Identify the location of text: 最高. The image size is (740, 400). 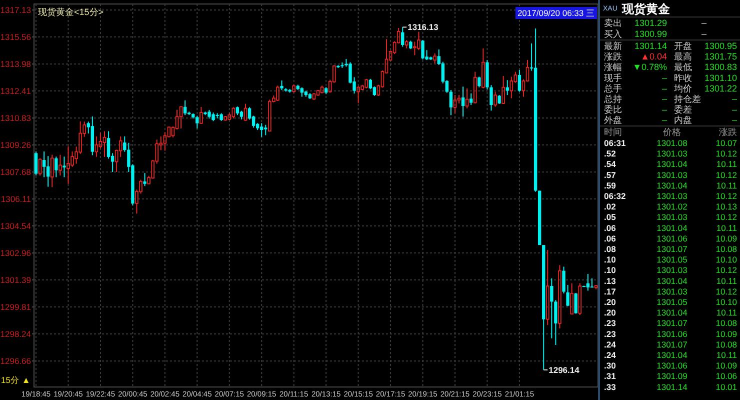
(683, 57).